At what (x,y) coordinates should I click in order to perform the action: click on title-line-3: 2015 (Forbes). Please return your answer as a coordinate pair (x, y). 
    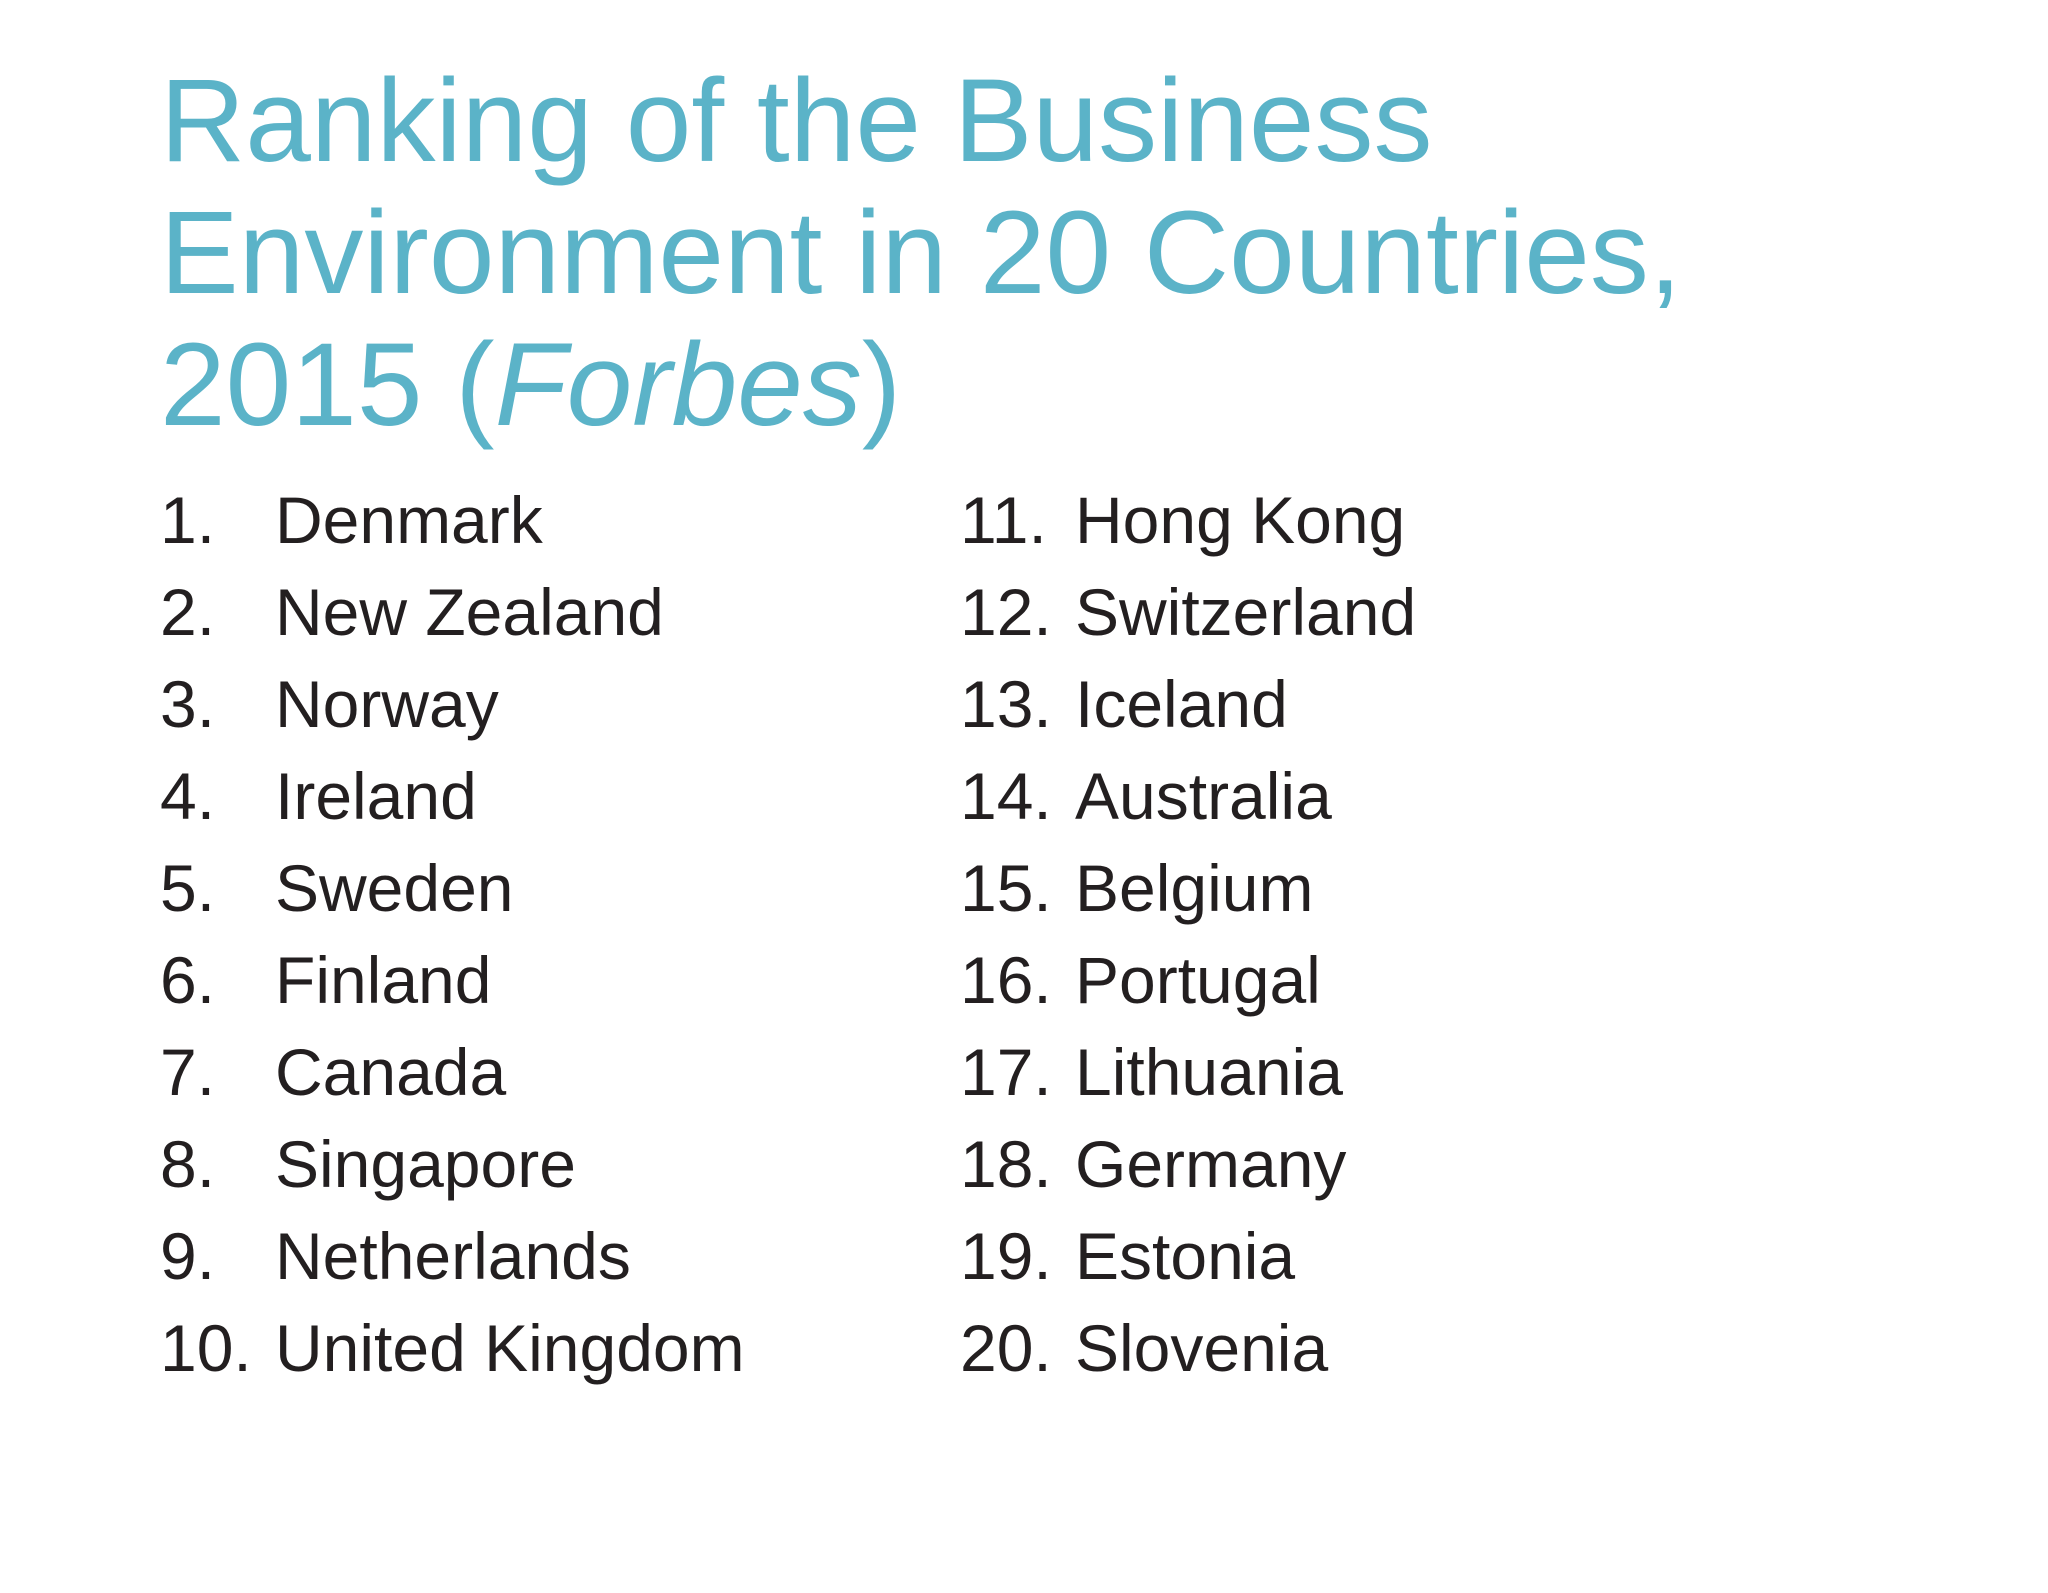
    Looking at the image, I should click on (1085, 385).